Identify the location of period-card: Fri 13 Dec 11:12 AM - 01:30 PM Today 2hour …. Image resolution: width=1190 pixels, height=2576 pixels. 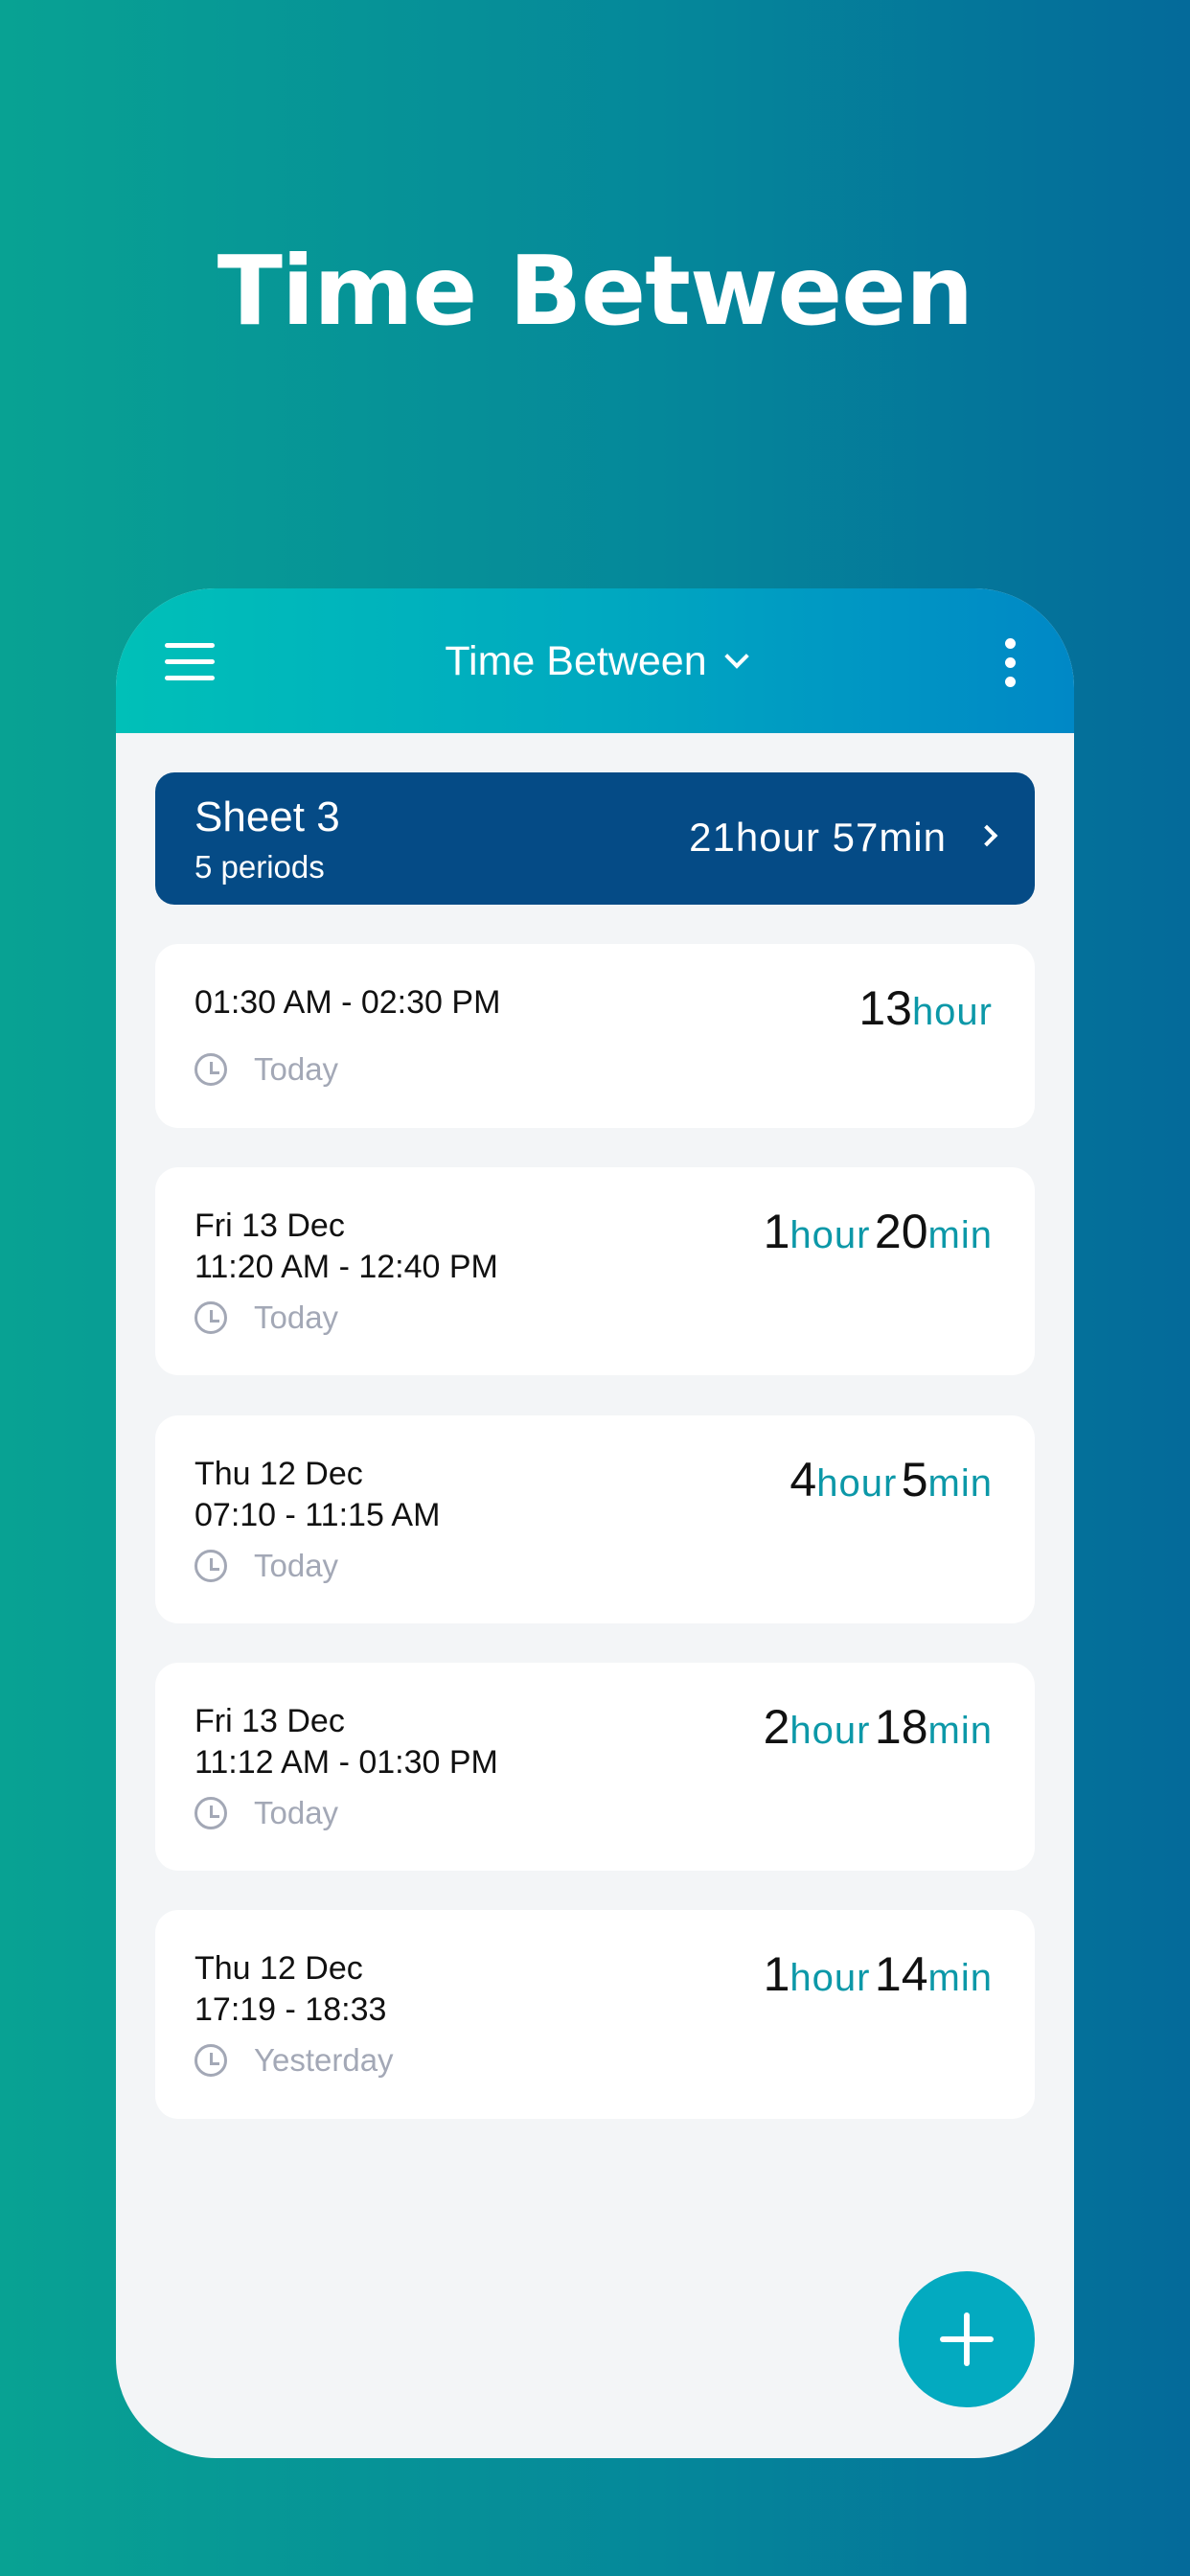
(595, 1767).